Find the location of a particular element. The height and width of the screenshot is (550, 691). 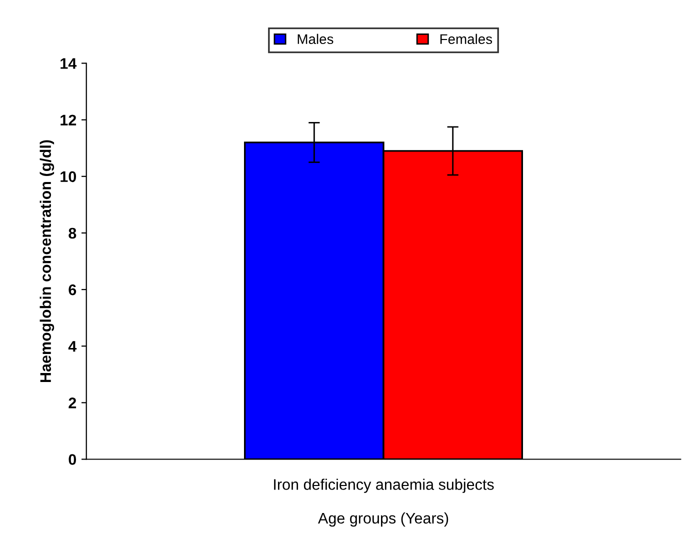

y-tick-label: 2 is located at coordinates (72, 403).